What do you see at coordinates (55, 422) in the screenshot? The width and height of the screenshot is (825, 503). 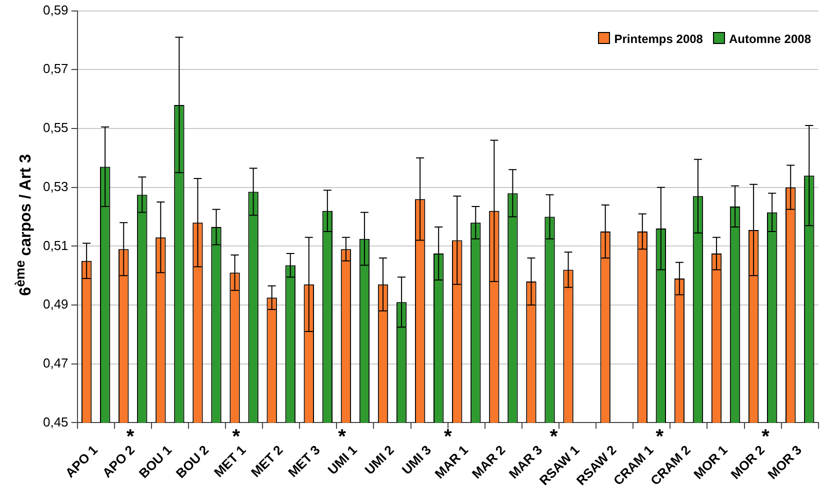 I see `y-tick-label: 0,45` at bounding box center [55, 422].